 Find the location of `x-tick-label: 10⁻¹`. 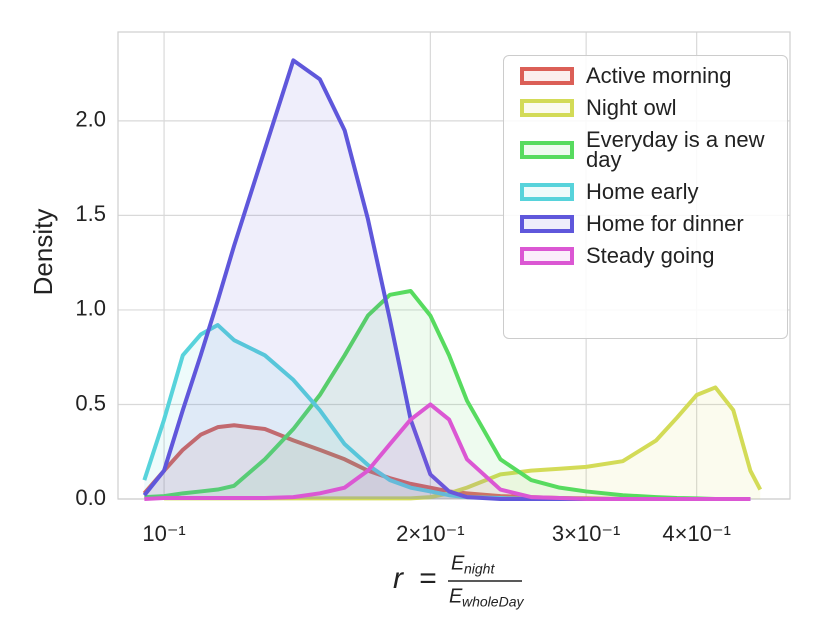

x-tick-label: 10⁻¹ is located at coordinates (163, 533).